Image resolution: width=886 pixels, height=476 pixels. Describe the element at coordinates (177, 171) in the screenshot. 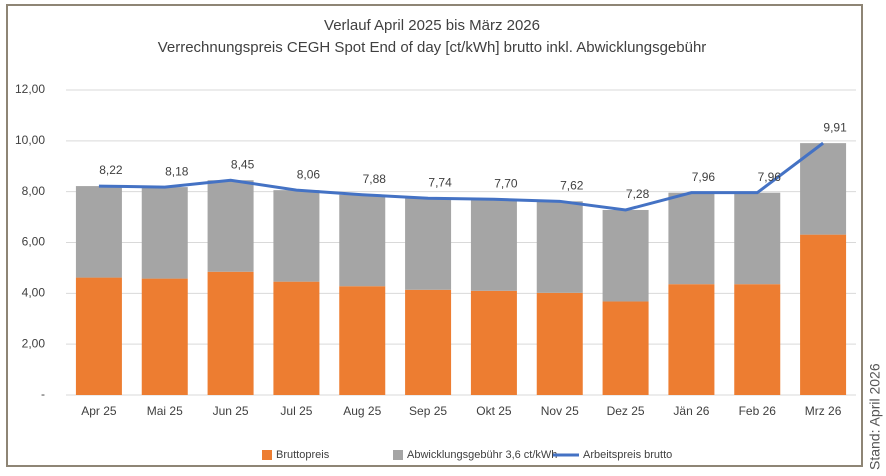

I see `data-label: 8,18` at that location.